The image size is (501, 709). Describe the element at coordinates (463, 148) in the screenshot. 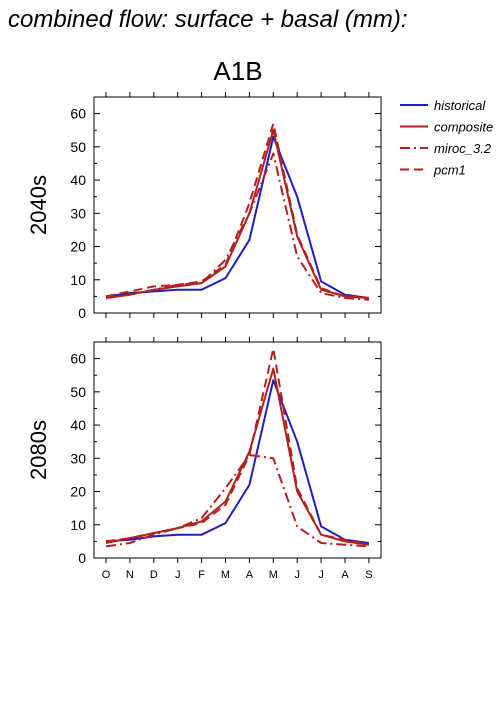

I see `legend-label-miroc_3.2: miroc_3.2` at that location.